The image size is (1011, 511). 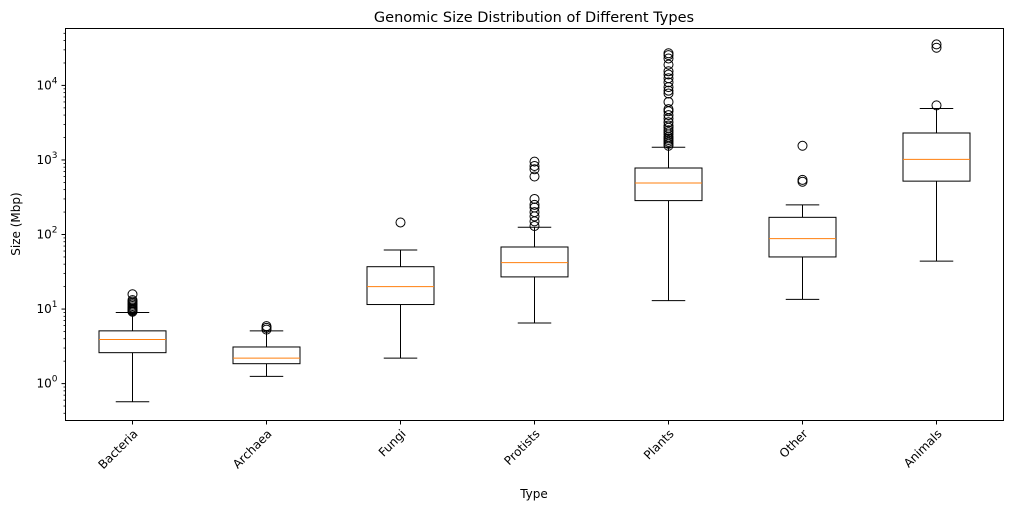 What do you see at coordinates (392, 443) in the screenshot?
I see `x-tick-label: Fungi` at bounding box center [392, 443].